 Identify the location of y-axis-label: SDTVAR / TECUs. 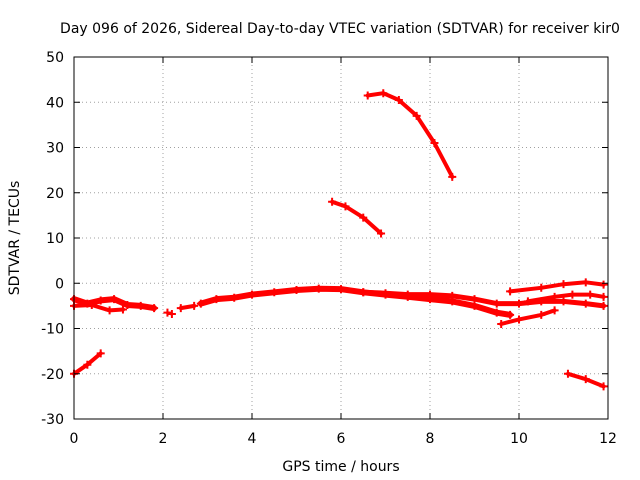
(15, 238).